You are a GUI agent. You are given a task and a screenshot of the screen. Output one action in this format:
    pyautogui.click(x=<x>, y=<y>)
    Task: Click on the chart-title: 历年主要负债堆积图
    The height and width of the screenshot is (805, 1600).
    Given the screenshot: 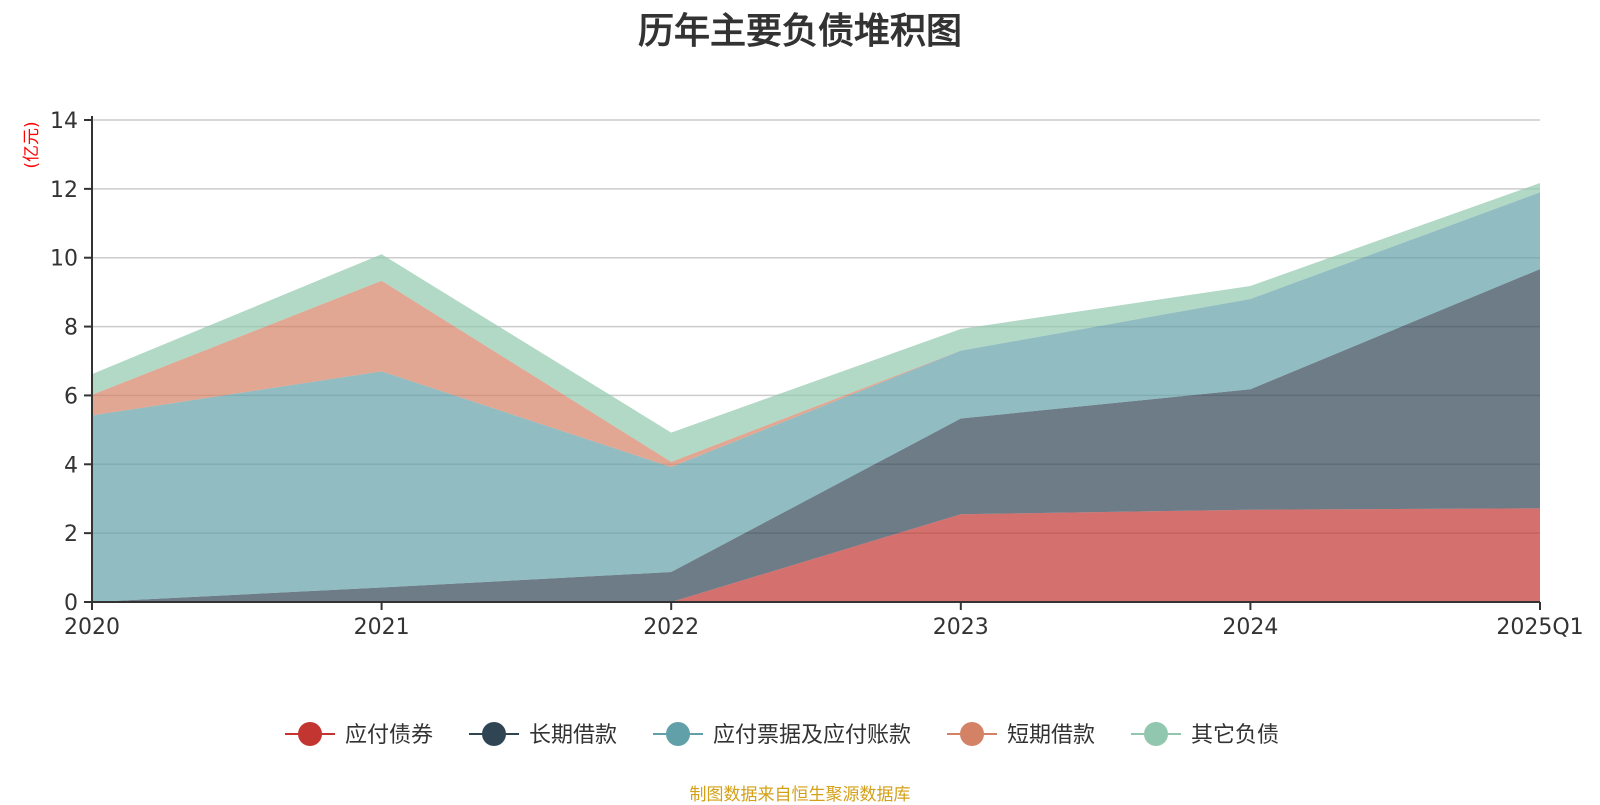 What is the action you would take?
    pyautogui.click(x=799, y=31)
    